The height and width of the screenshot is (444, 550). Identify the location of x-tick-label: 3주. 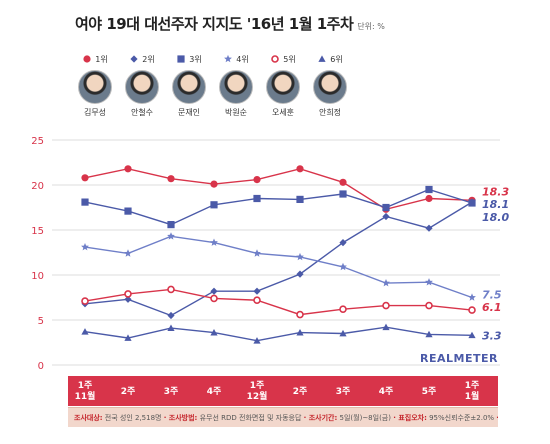
(171, 391).